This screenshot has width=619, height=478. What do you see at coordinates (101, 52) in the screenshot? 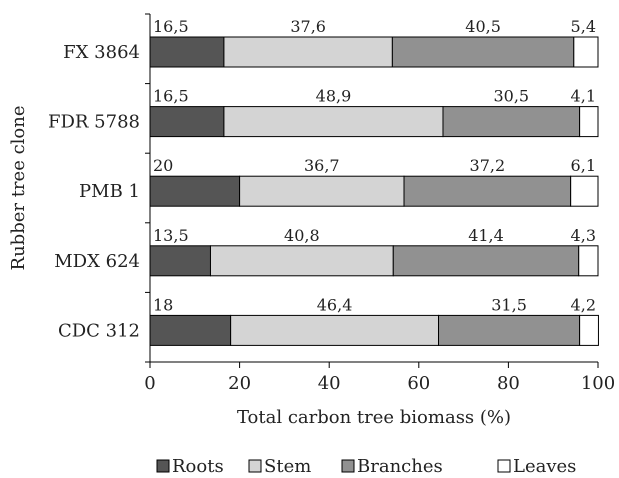
I see `category-label: FX 3864` at bounding box center [101, 52].